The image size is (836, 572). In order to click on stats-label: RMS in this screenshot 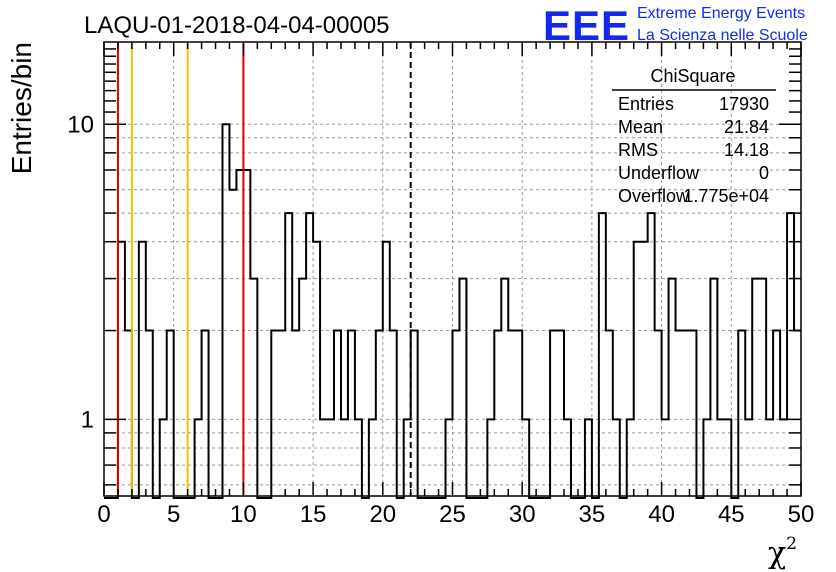, I will do `click(638, 150)`.